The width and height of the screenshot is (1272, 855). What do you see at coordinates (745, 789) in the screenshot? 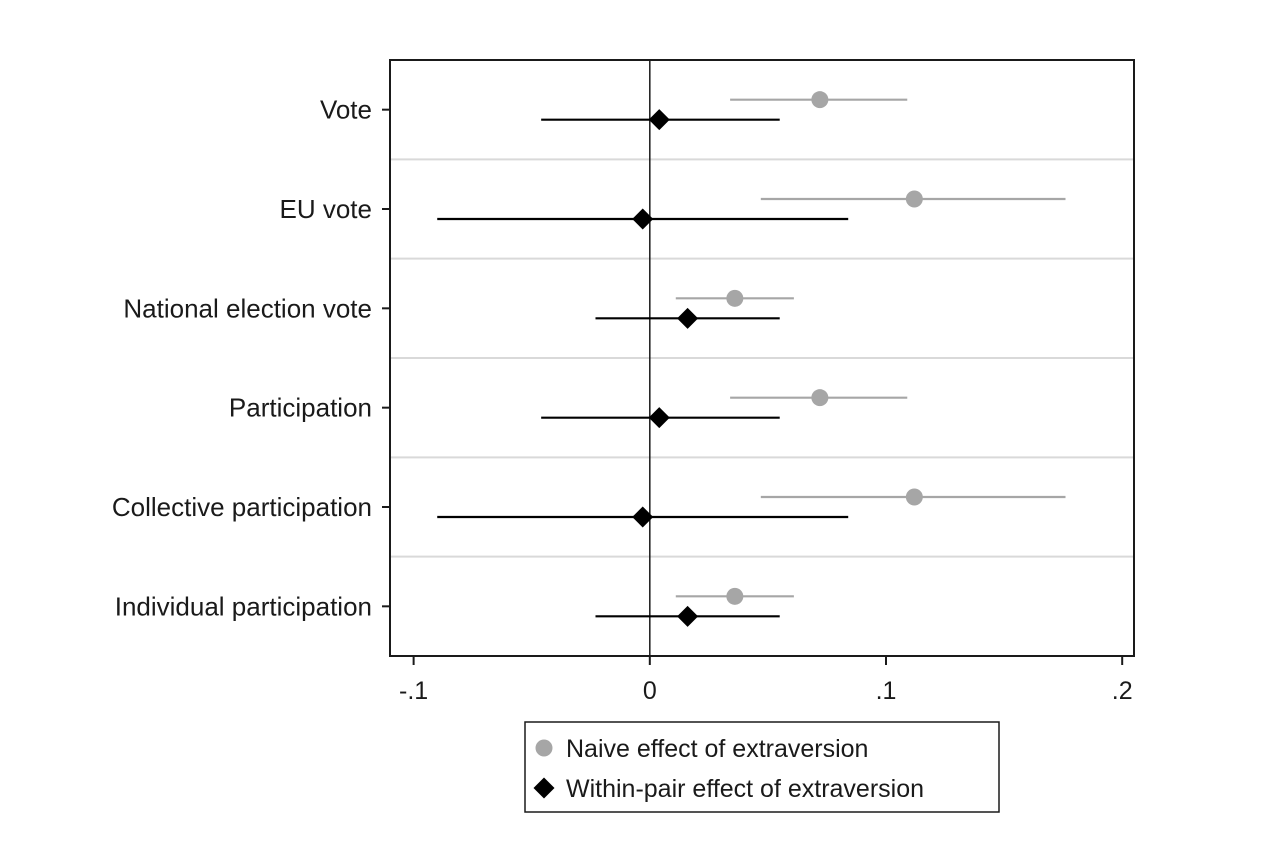
I see `legend-label: Within-pair effect of extraversion` at bounding box center [745, 789].